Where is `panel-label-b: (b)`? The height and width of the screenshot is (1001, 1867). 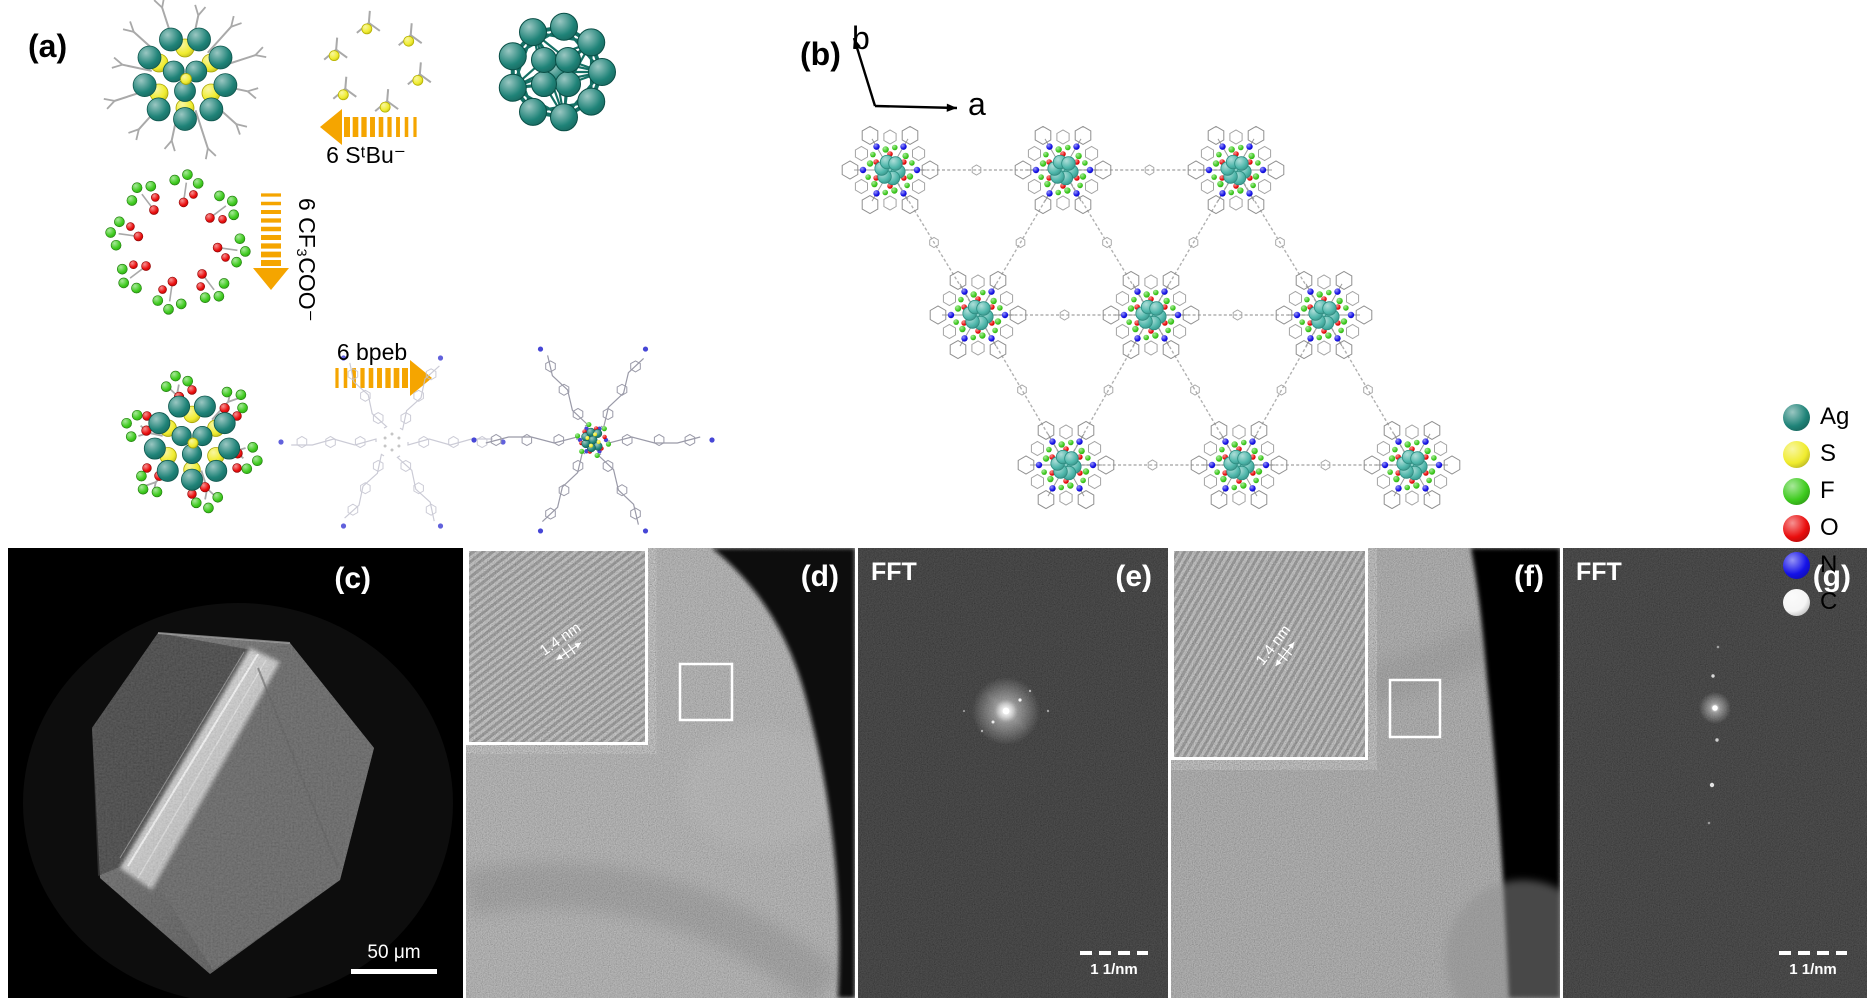
panel-label-b: (b) is located at coordinates (820, 54).